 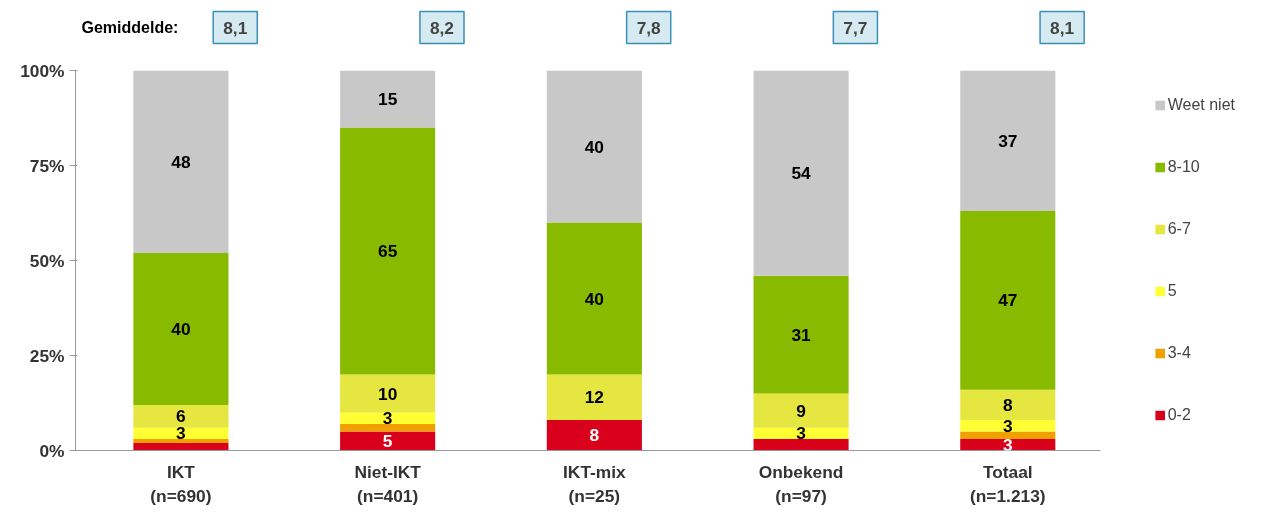 What do you see at coordinates (1183, 167) in the screenshot?
I see `legend-label: 8-10` at bounding box center [1183, 167].